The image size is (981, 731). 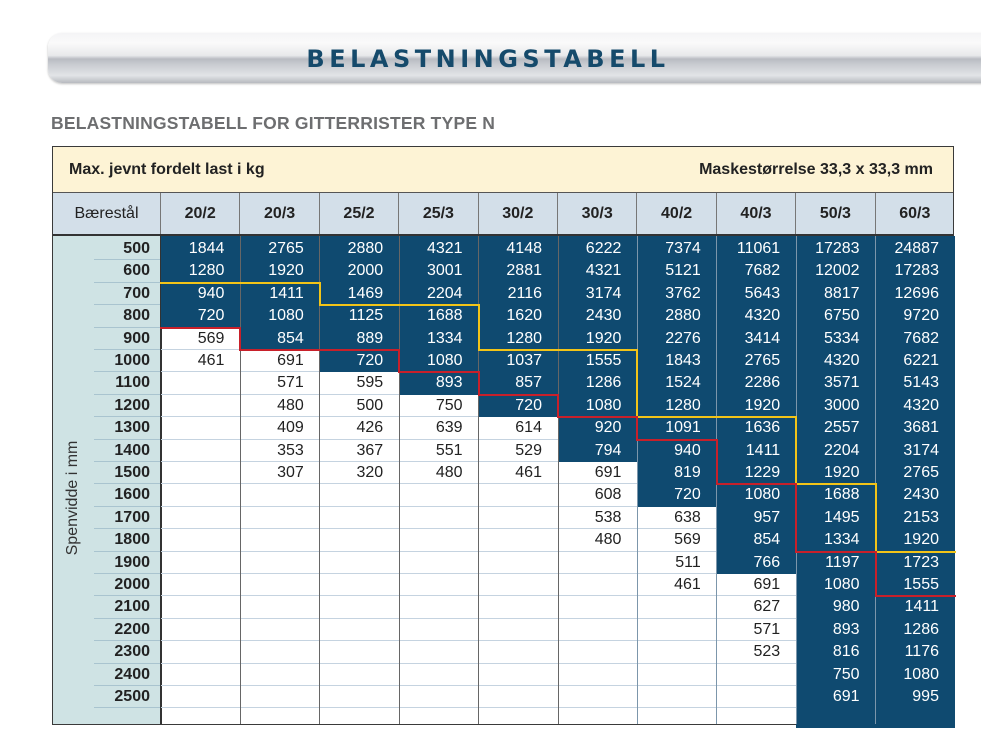 What do you see at coordinates (756, 428) in the screenshot?
I see `table-cell: 1636` at bounding box center [756, 428].